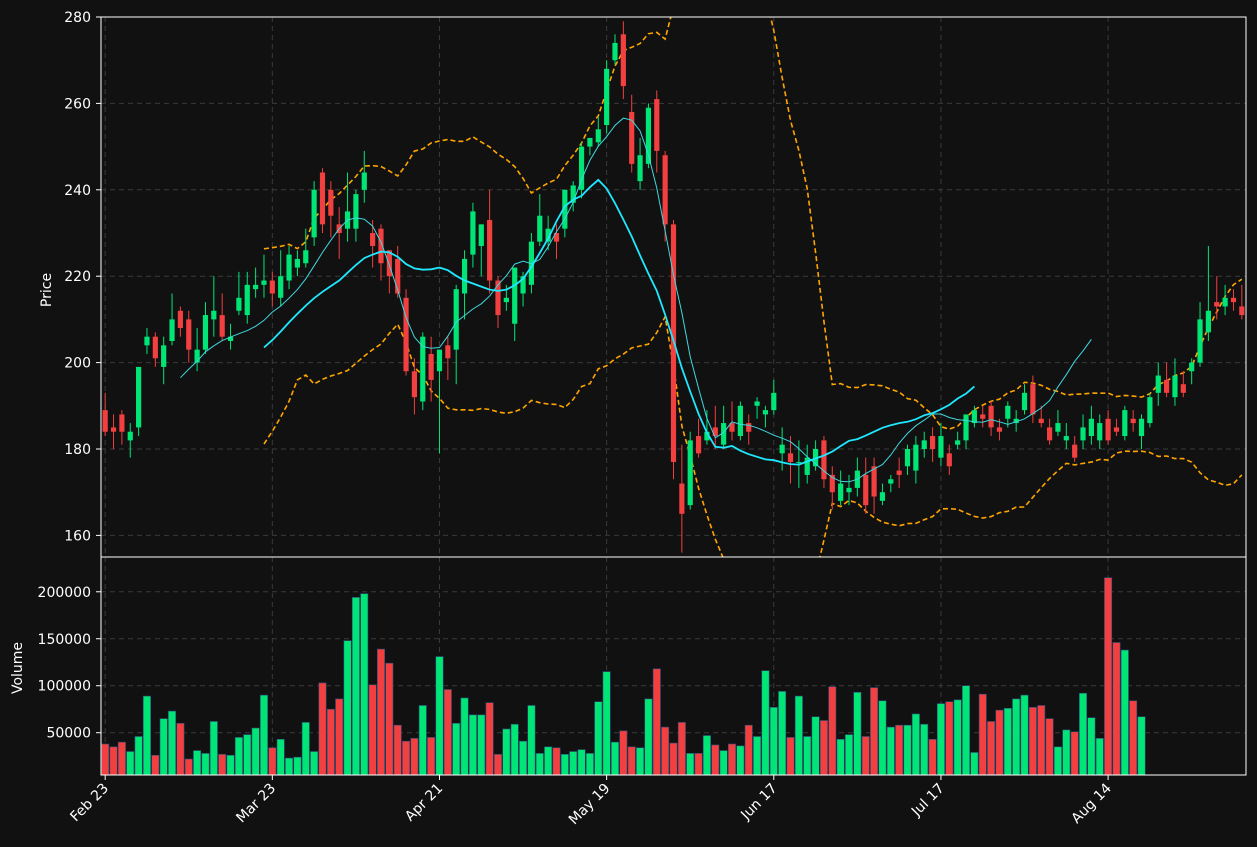 The image size is (1257, 847). Describe the element at coordinates (89, 803) in the screenshot. I see `x-tick-label: Feb 23` at that location.